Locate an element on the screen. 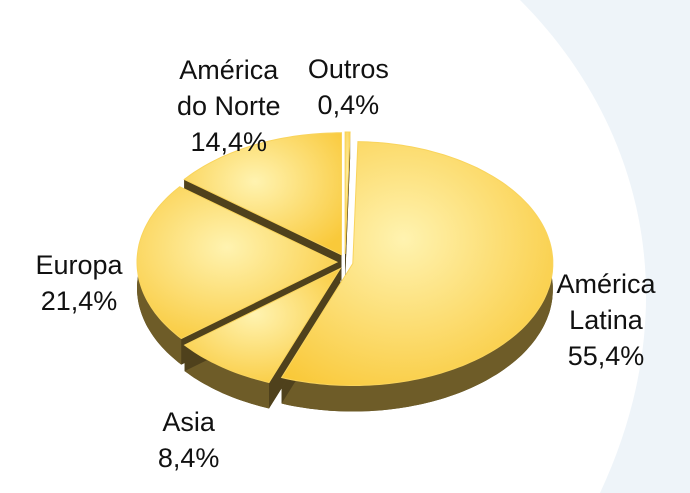 The width and height of the screenshot is (690, 493). slice-label: Asia 8,4% is located at coordinates (189, 440).